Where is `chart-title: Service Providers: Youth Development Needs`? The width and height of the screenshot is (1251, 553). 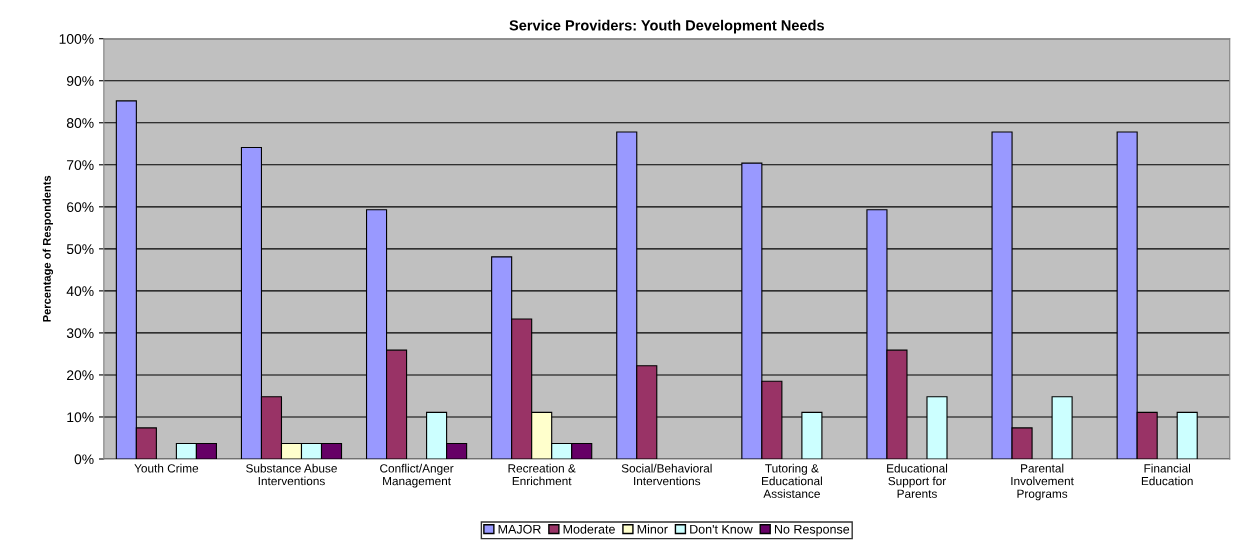
chart-title: Service Providers: Youth Development Needs is located at coordinates (666, 26).